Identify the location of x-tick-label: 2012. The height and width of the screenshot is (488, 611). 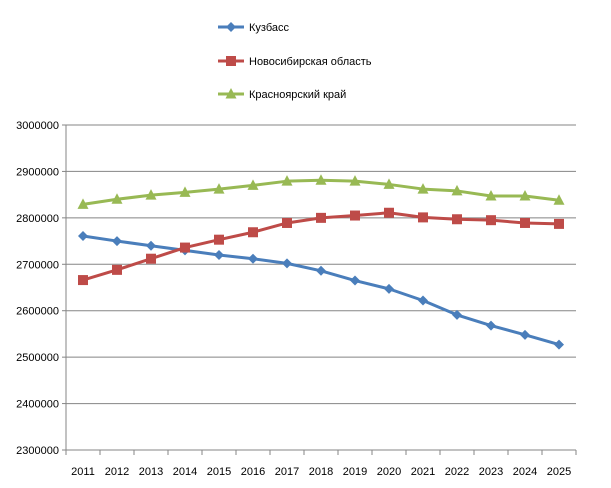
(117, 472).